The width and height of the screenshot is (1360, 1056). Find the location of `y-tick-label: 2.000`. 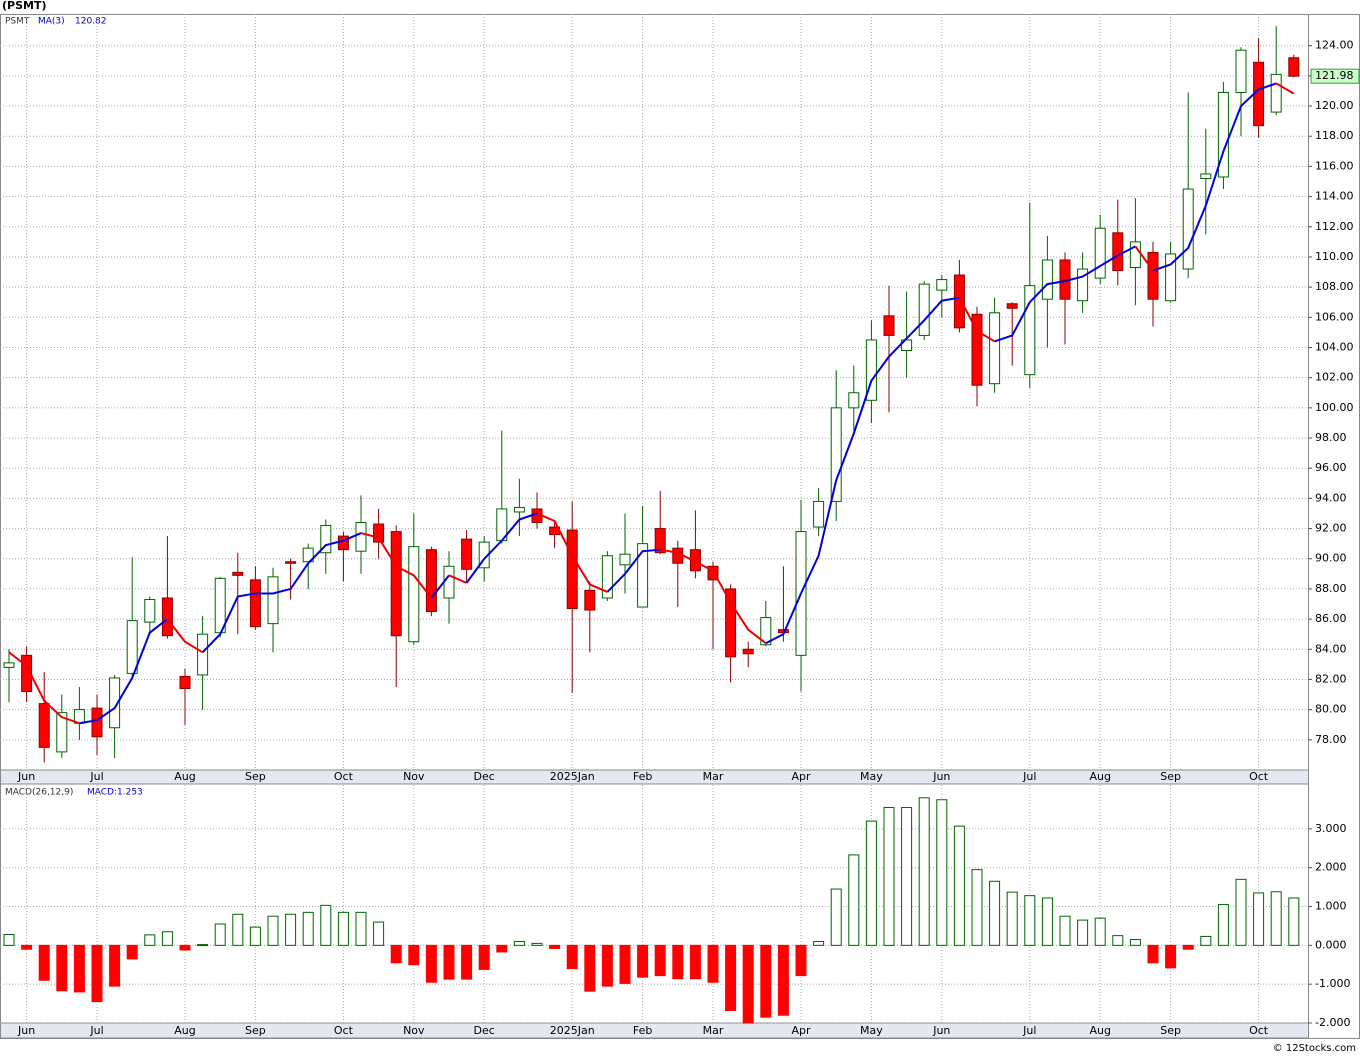

y-tick-label: 2.000 is located at coordinates (1331, 867).